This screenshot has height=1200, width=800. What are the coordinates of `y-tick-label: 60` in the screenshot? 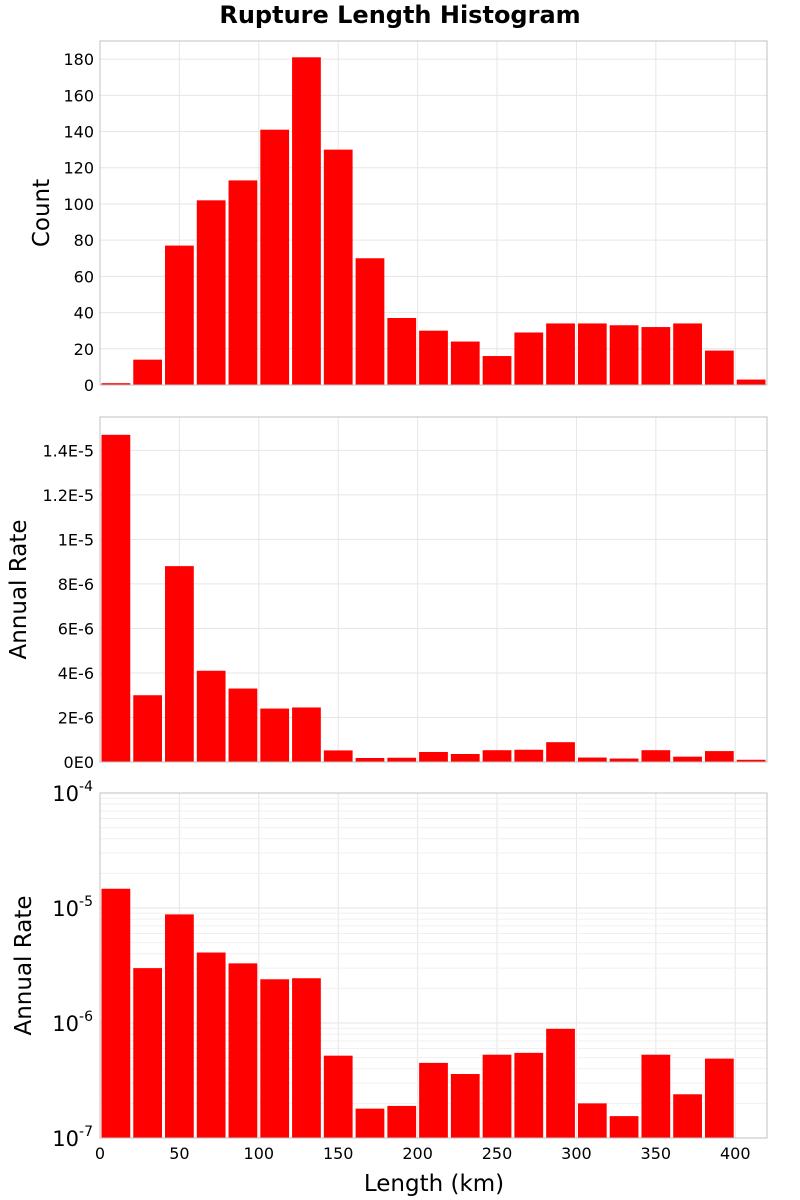 It's located at (84, 276).